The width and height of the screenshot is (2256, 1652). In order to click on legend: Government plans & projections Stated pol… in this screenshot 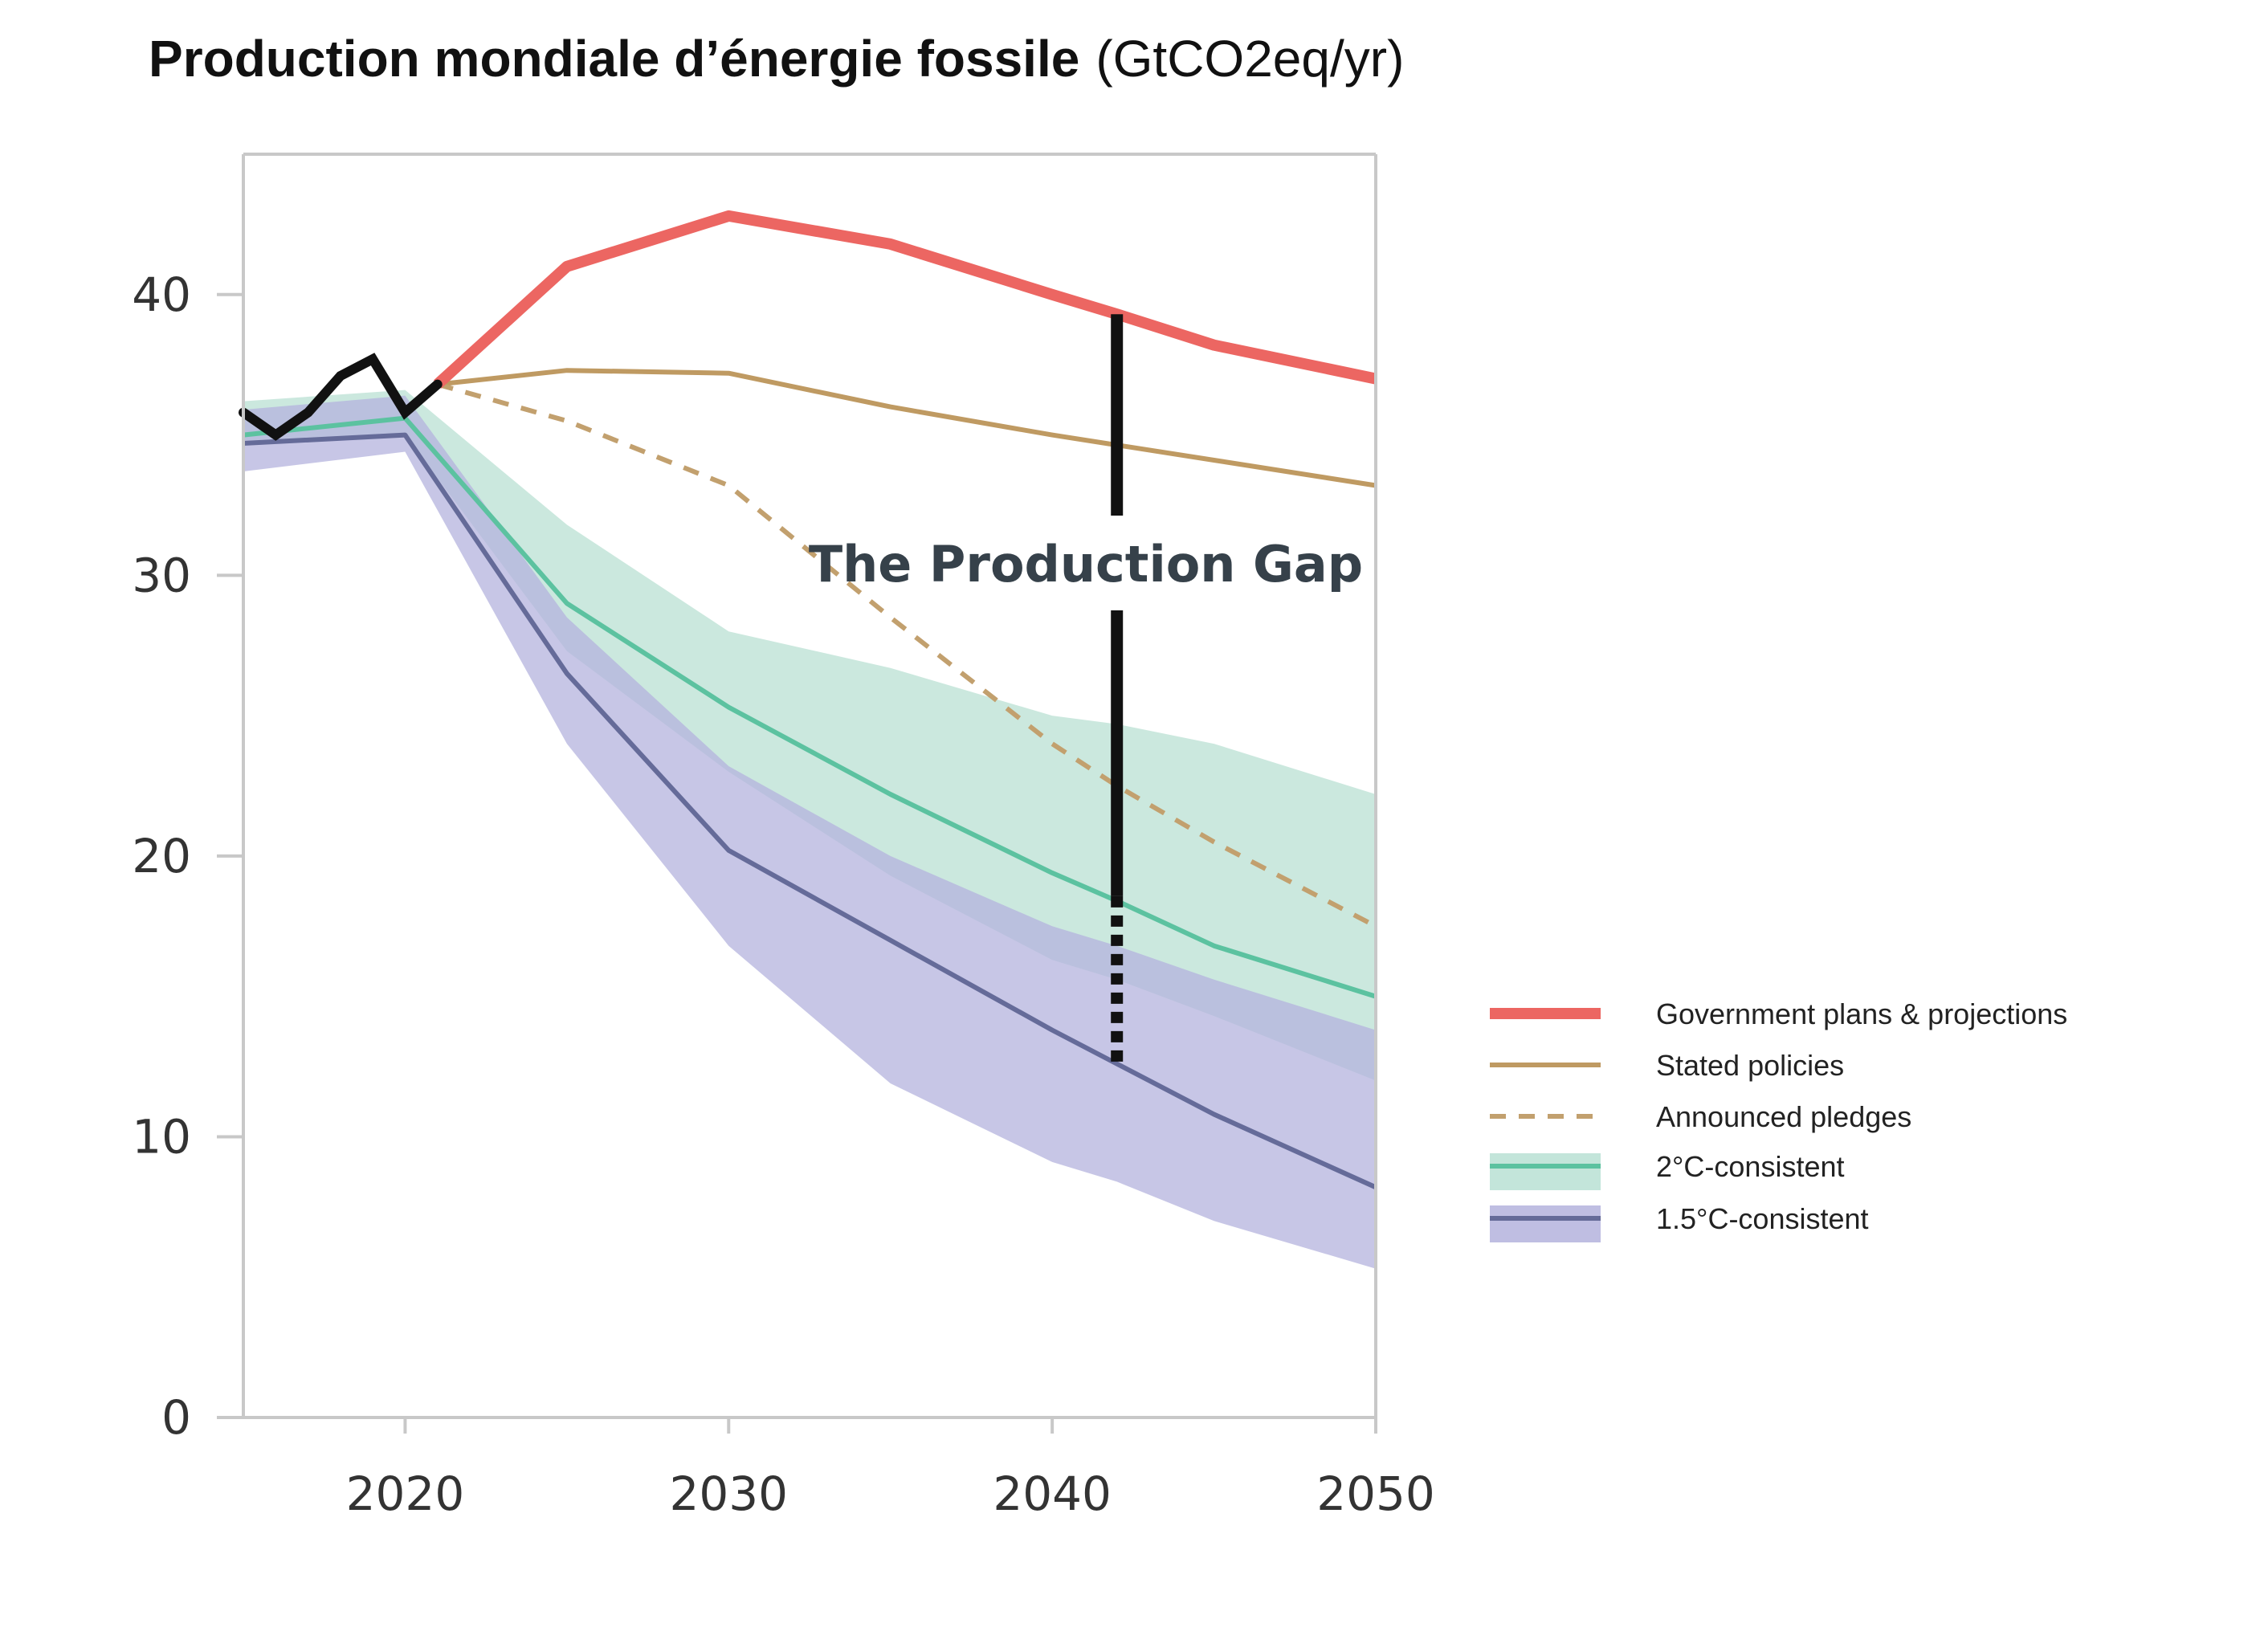, I will do `click(1778, 1119)`.